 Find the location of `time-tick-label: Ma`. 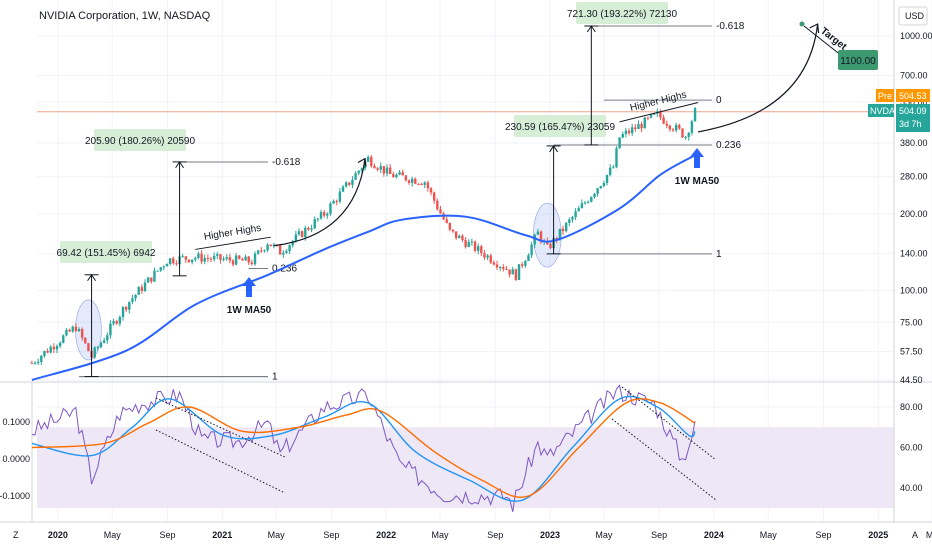

time-tick-label: Ma is located at coordinates (929, 535).